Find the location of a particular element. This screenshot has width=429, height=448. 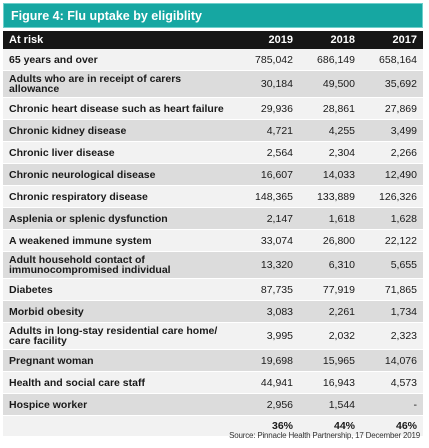

header-at-risk: At risk is located at coordinates (120, 40).